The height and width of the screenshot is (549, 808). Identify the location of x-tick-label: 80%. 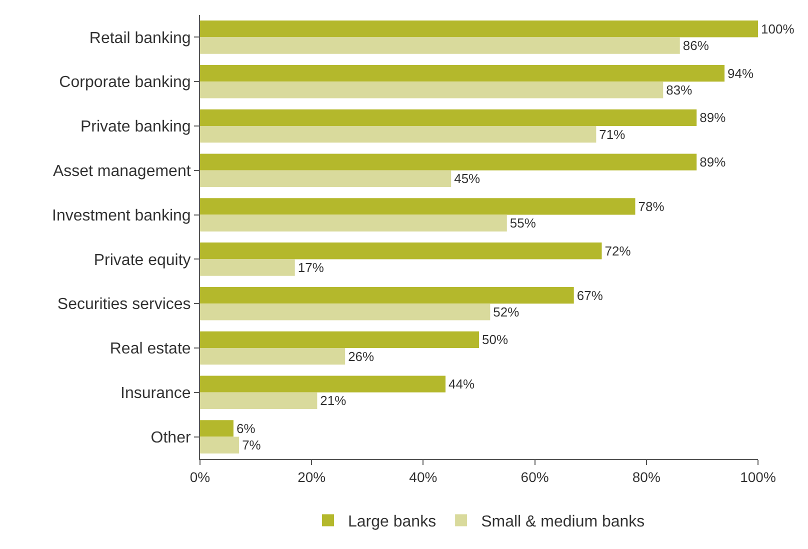
(646, 476).